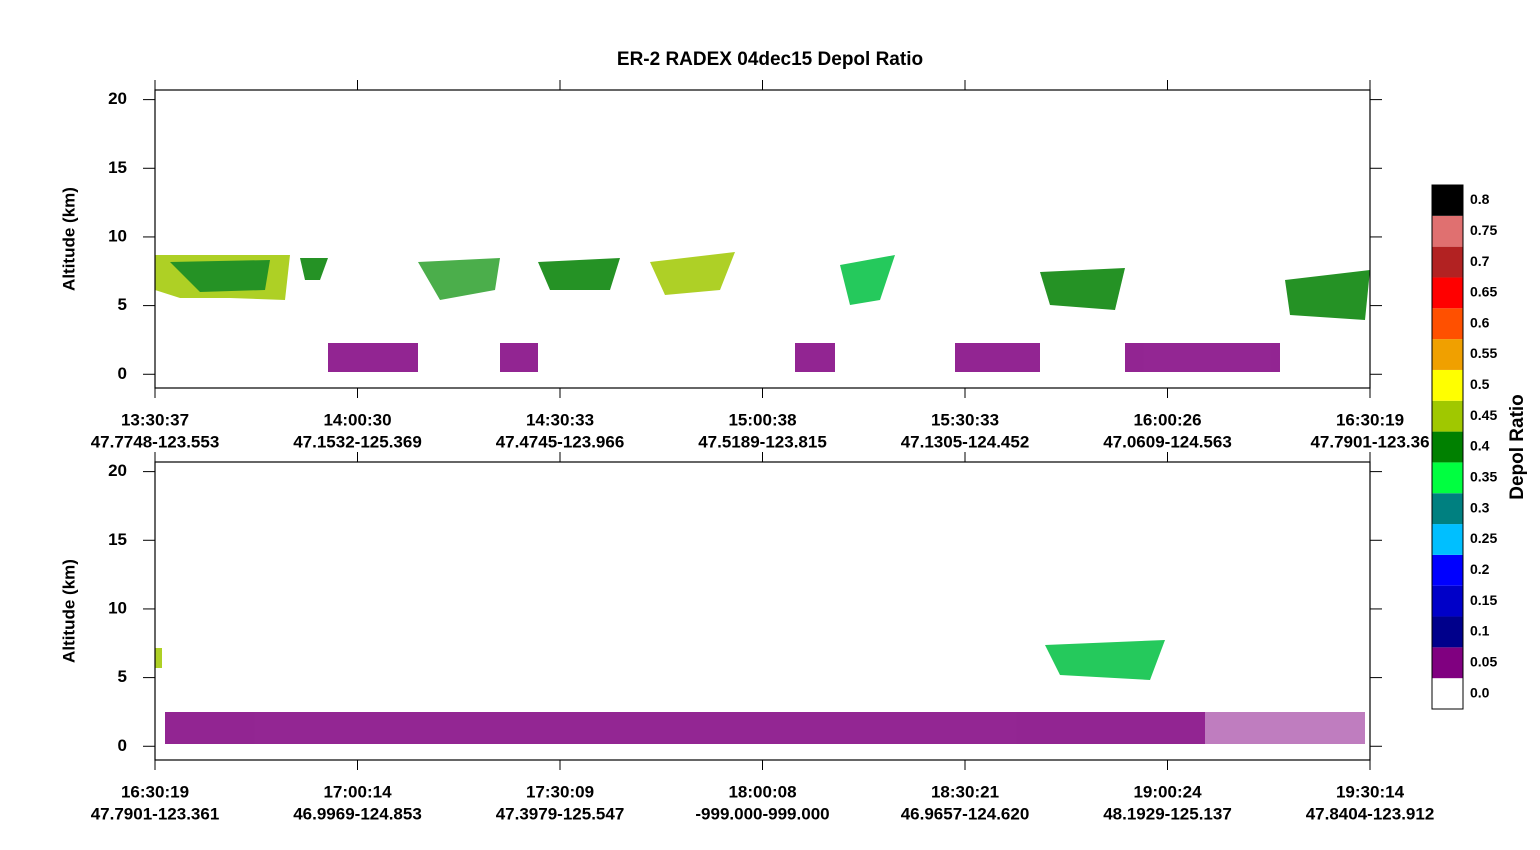  I want to click on x-tick-sublabel: 47.3979-125.547, so click(560, 813).